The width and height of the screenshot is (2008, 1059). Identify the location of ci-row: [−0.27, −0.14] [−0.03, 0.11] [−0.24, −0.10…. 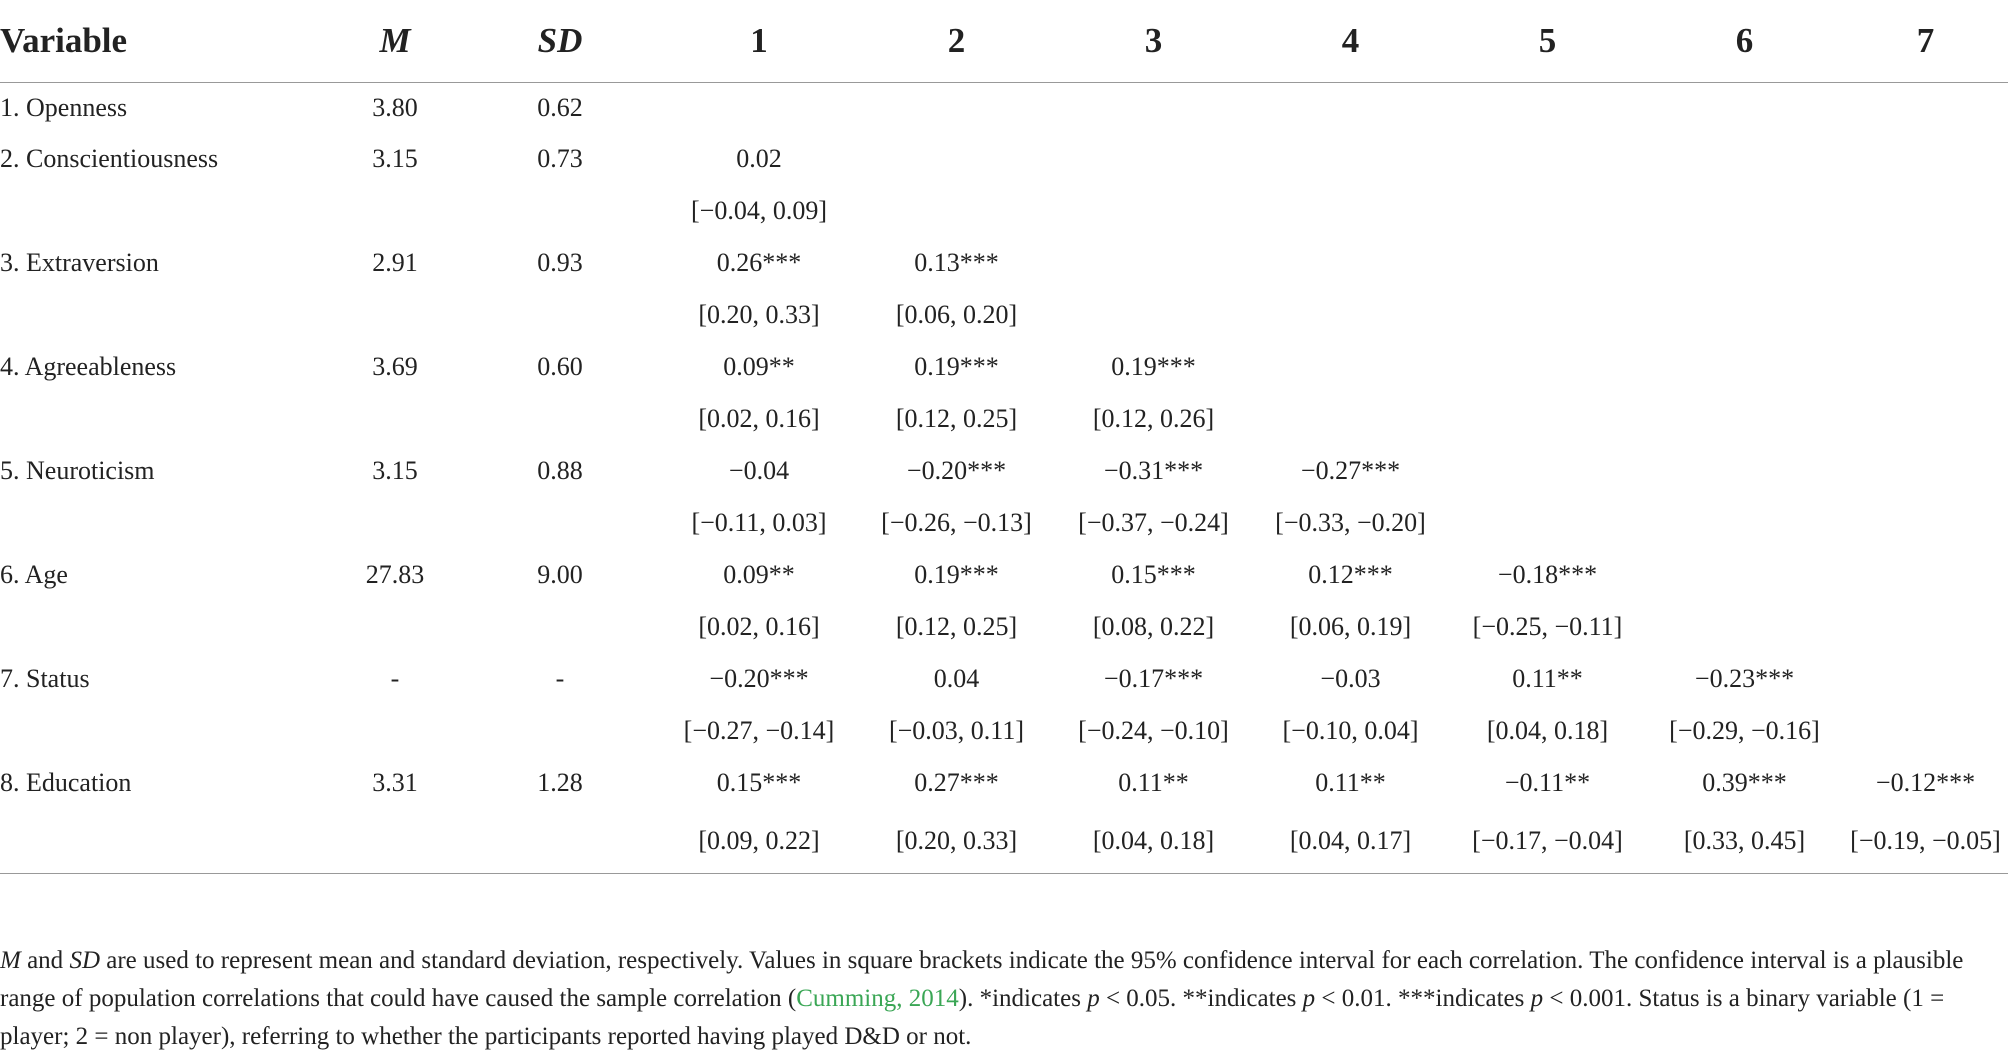
(1004, 731).